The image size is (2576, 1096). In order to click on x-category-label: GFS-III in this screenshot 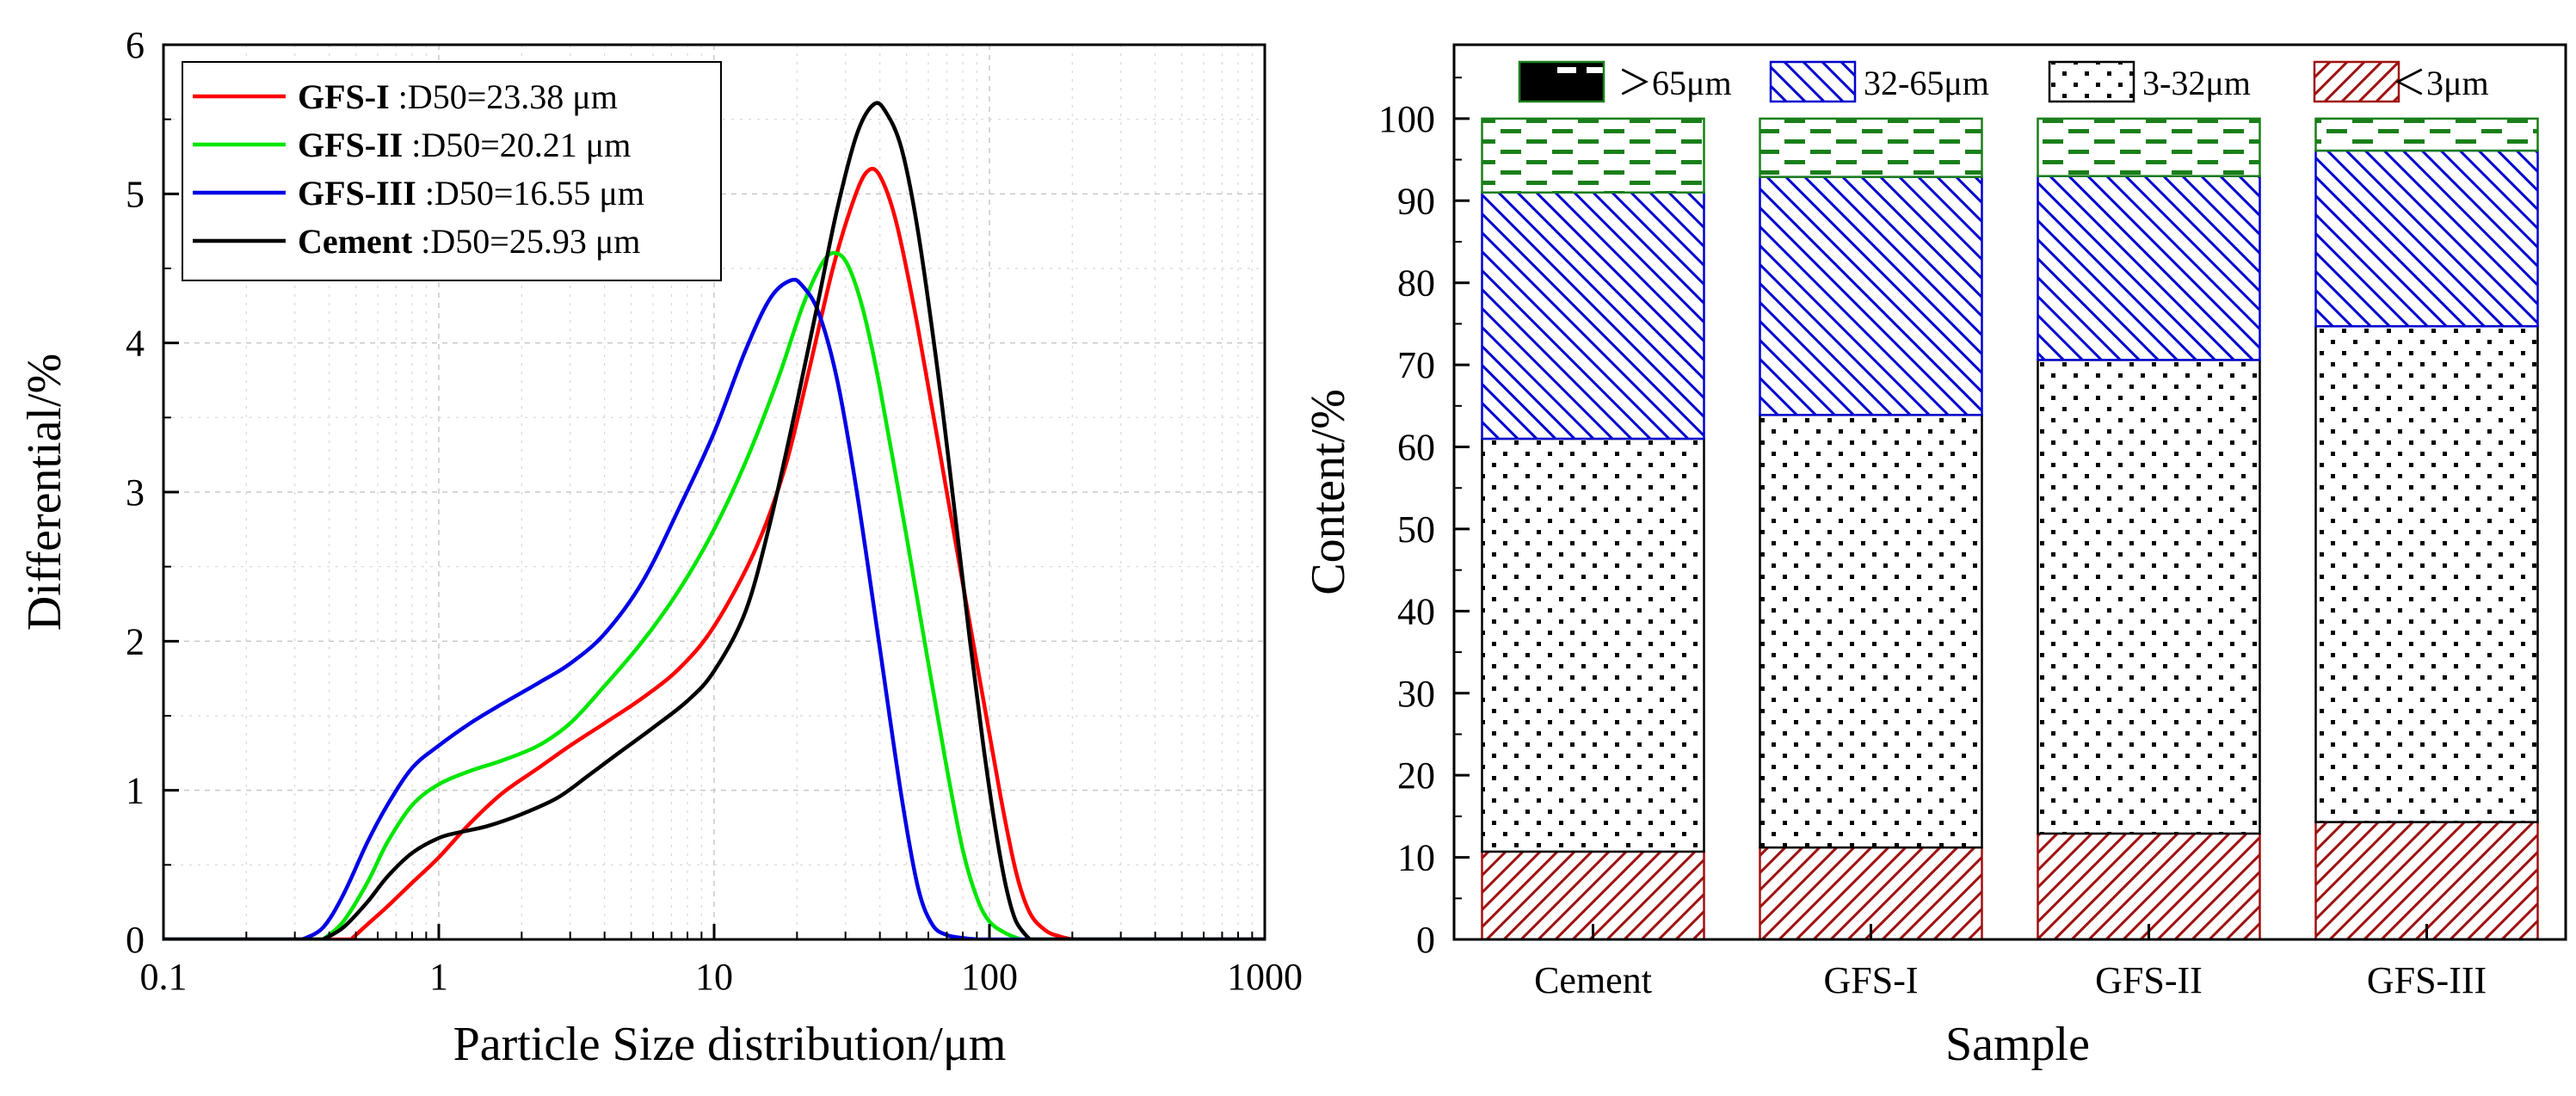, I will do `click(2427, 980)`.